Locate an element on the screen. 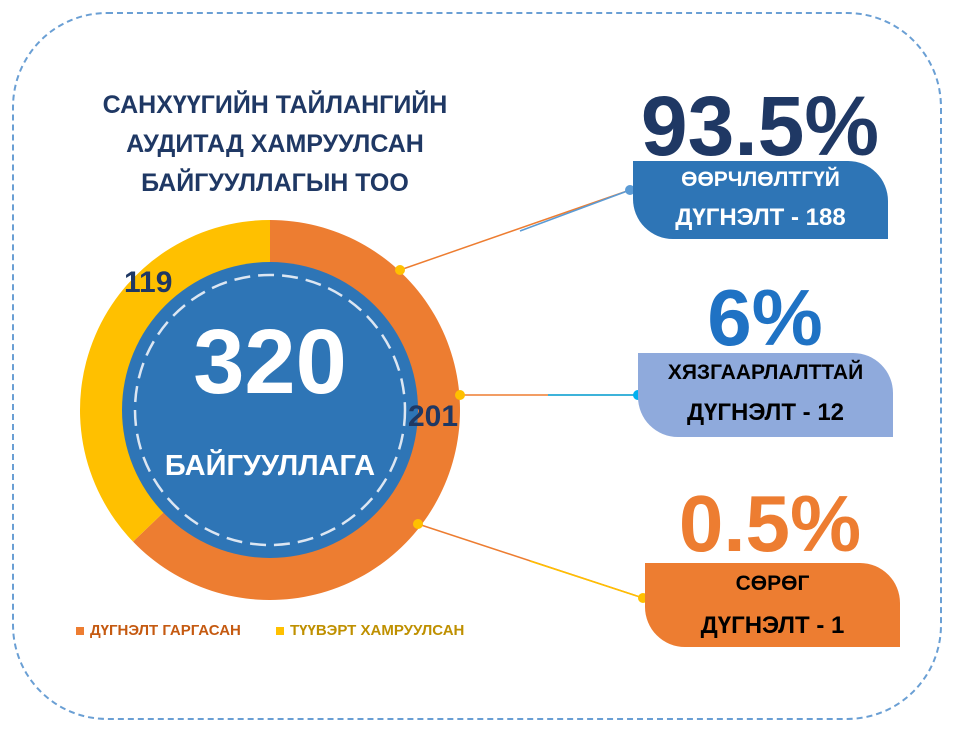 The width and height of the screenshot is (958, 737). box-line: ДҮГНЭЛТ - 12 is located at coordinates (765, 412).